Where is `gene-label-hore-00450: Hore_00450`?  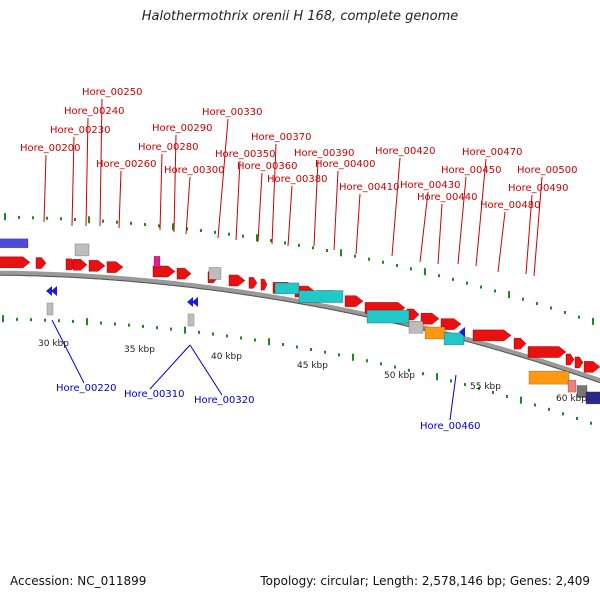
gene-label-hore-00450: Hore_00450 is located at coordinates (471, 170).